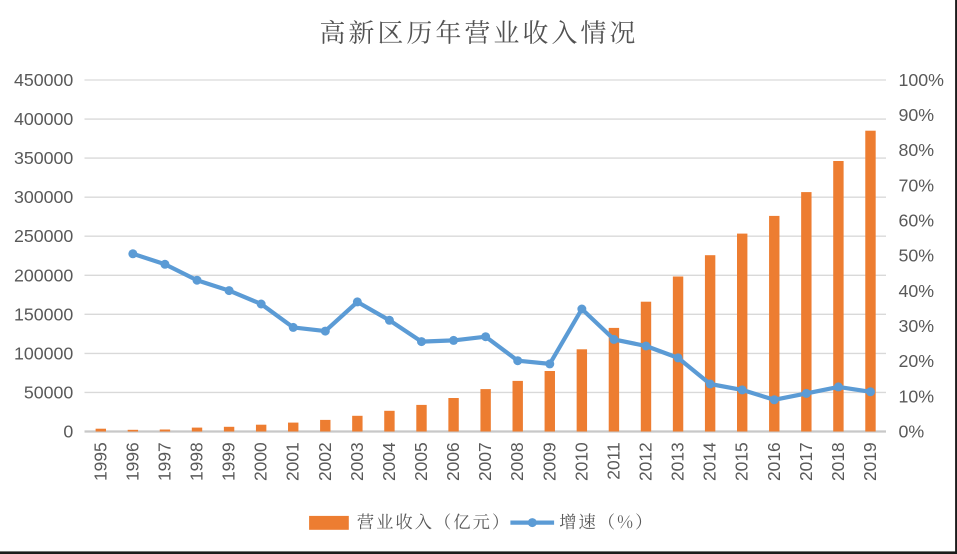 The width and height of the screenshot is (957, 554). What do you see at coordinates (922, 80) in the screenshot?
I see `svg-text: 100%` at bounding box center [922, 80].